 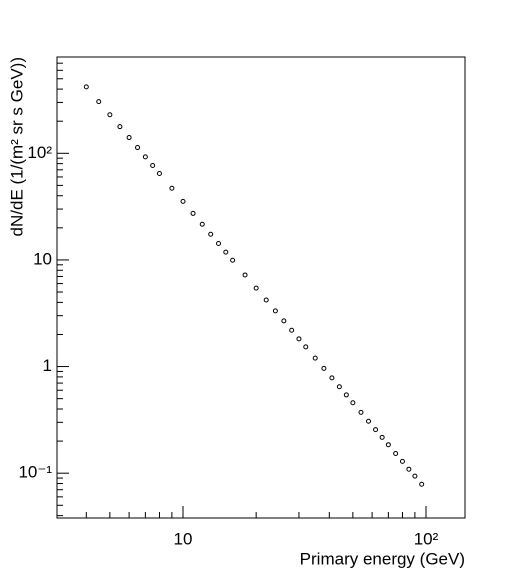 I want to click on y-tick-label: 10⁻¹, so click(x=35, y=472).